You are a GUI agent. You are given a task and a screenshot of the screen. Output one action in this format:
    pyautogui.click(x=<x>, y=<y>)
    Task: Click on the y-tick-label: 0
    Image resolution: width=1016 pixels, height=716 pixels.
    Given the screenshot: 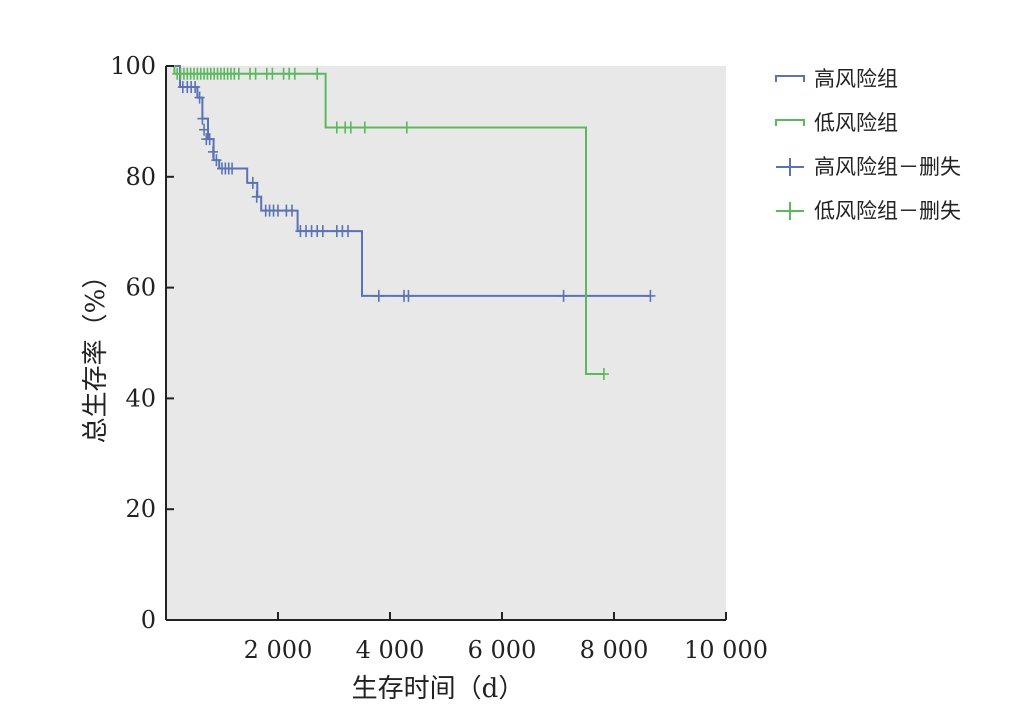 What is the action you would take?
    pyautogui.click(x=148, y=620)
    